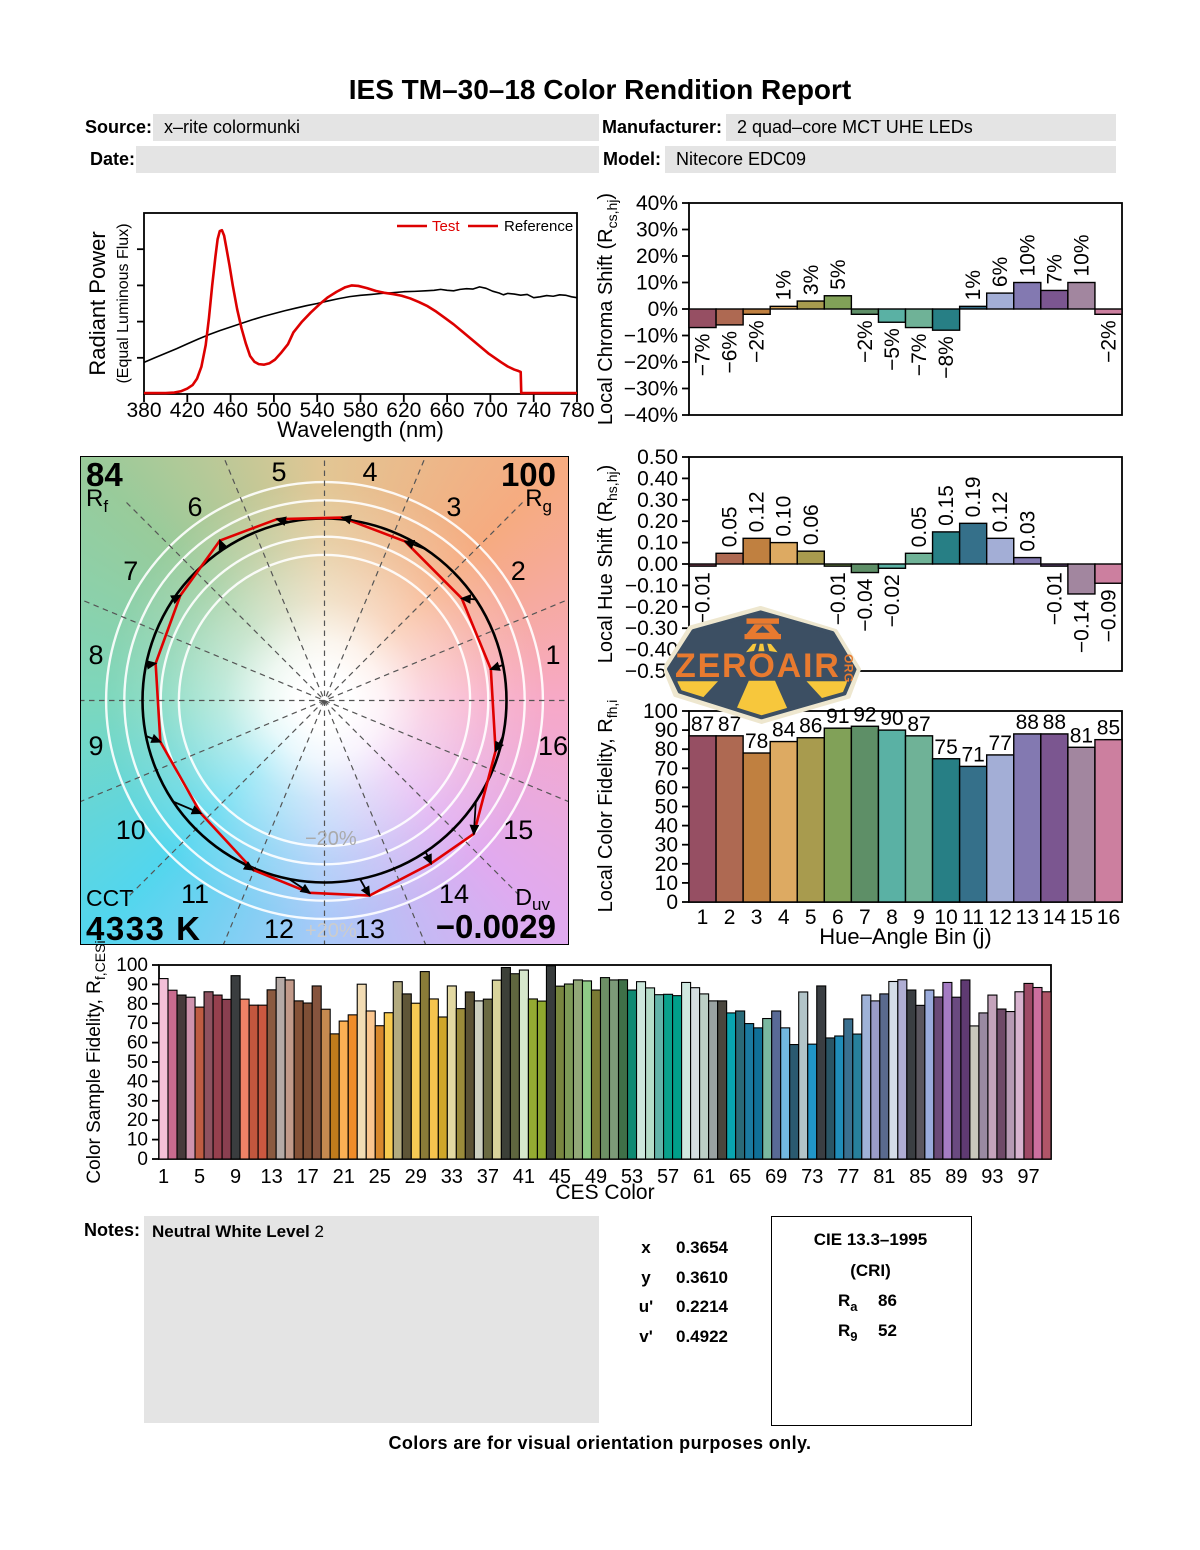 The image size is (1200, 1550). Describe the element at coordinates (1054, 722) in the screenshot. I see `svg-text: 88` at that location.